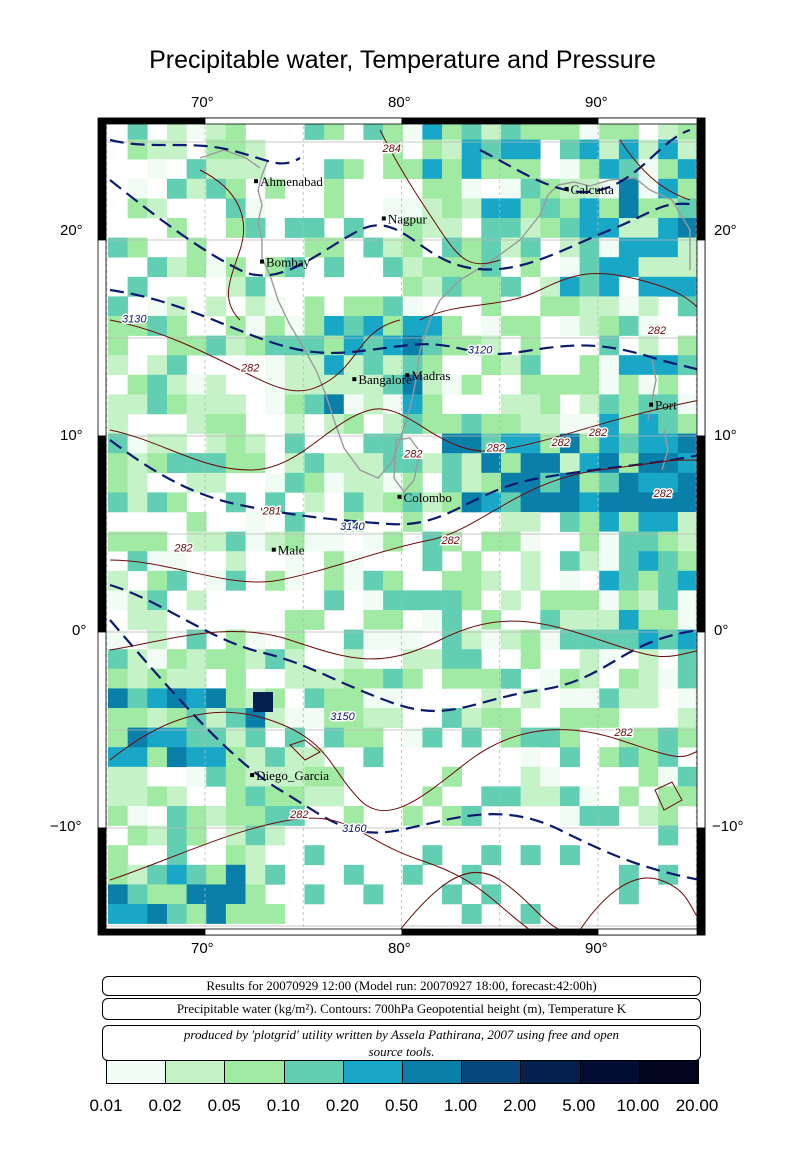 The width and height of the screenshot is (805, 1164). I want to click on city-ahmenabad: Ahmenabad, so click(288, 181).